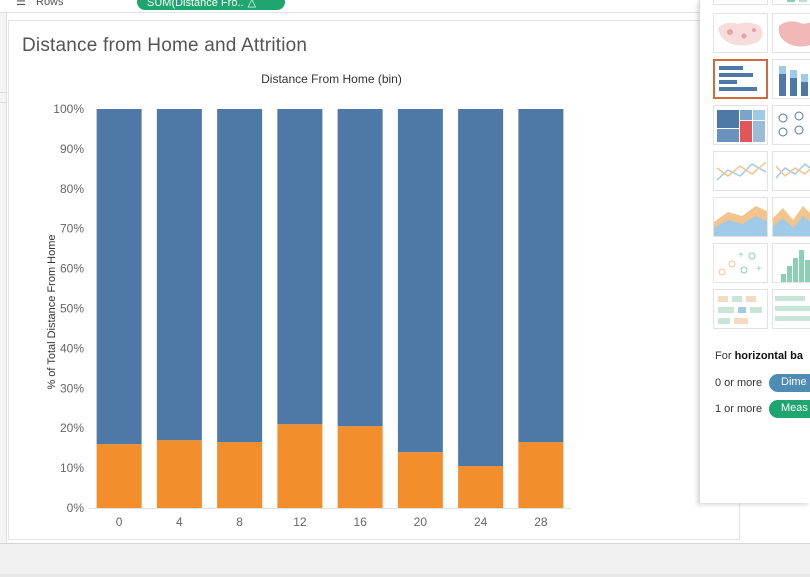 The image size is (810, 577). Describe the element at coordinates (50, 4) in the screenshot. I see `rows-shelf-label: Rows` at that location.